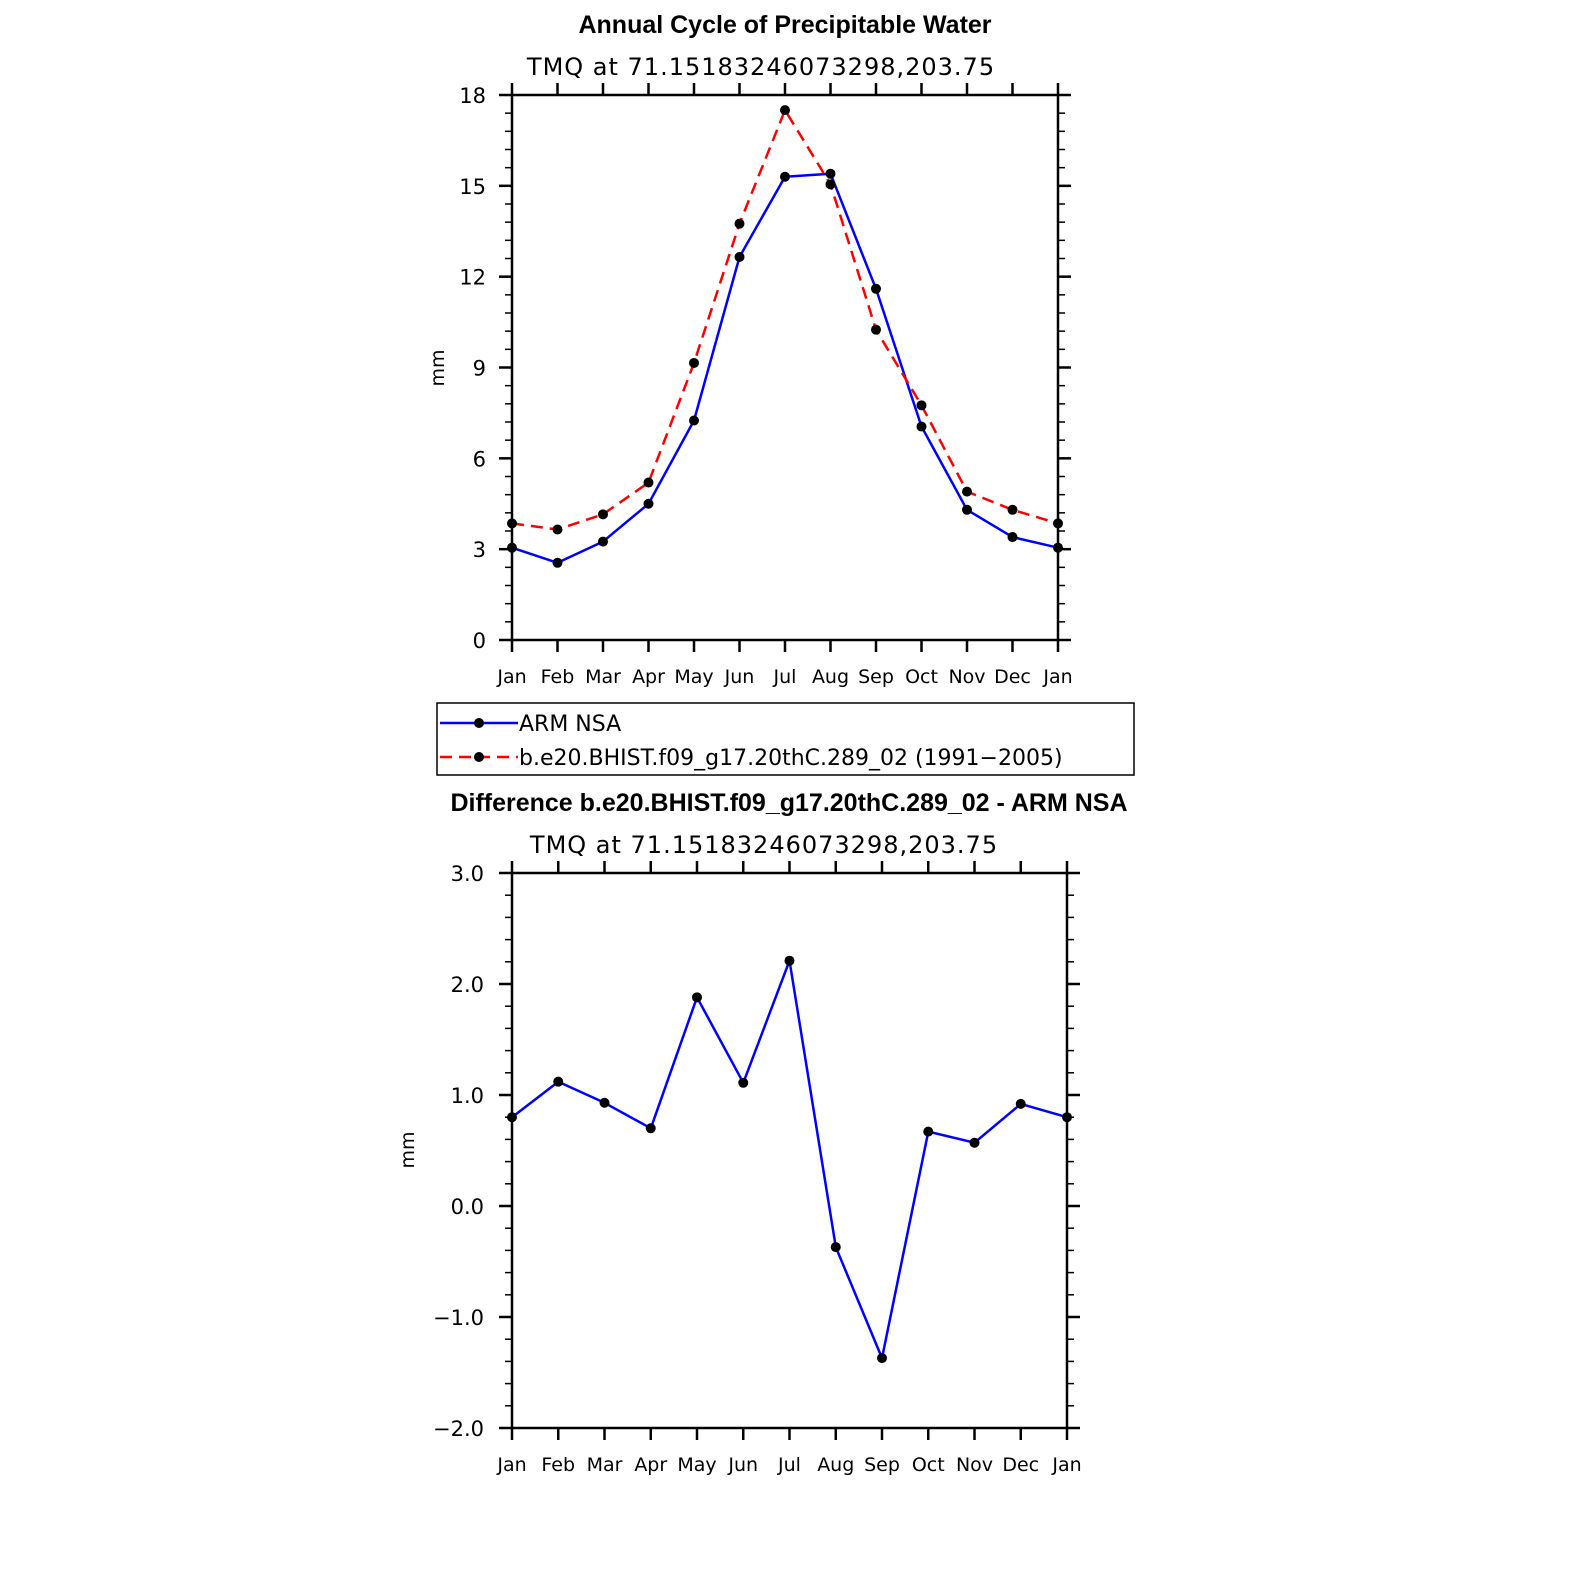 The image size is (1574, 1574). Describe the element at coordinates (472, 187) in the screenshot. I see `y-tick-label: 15` at that location.